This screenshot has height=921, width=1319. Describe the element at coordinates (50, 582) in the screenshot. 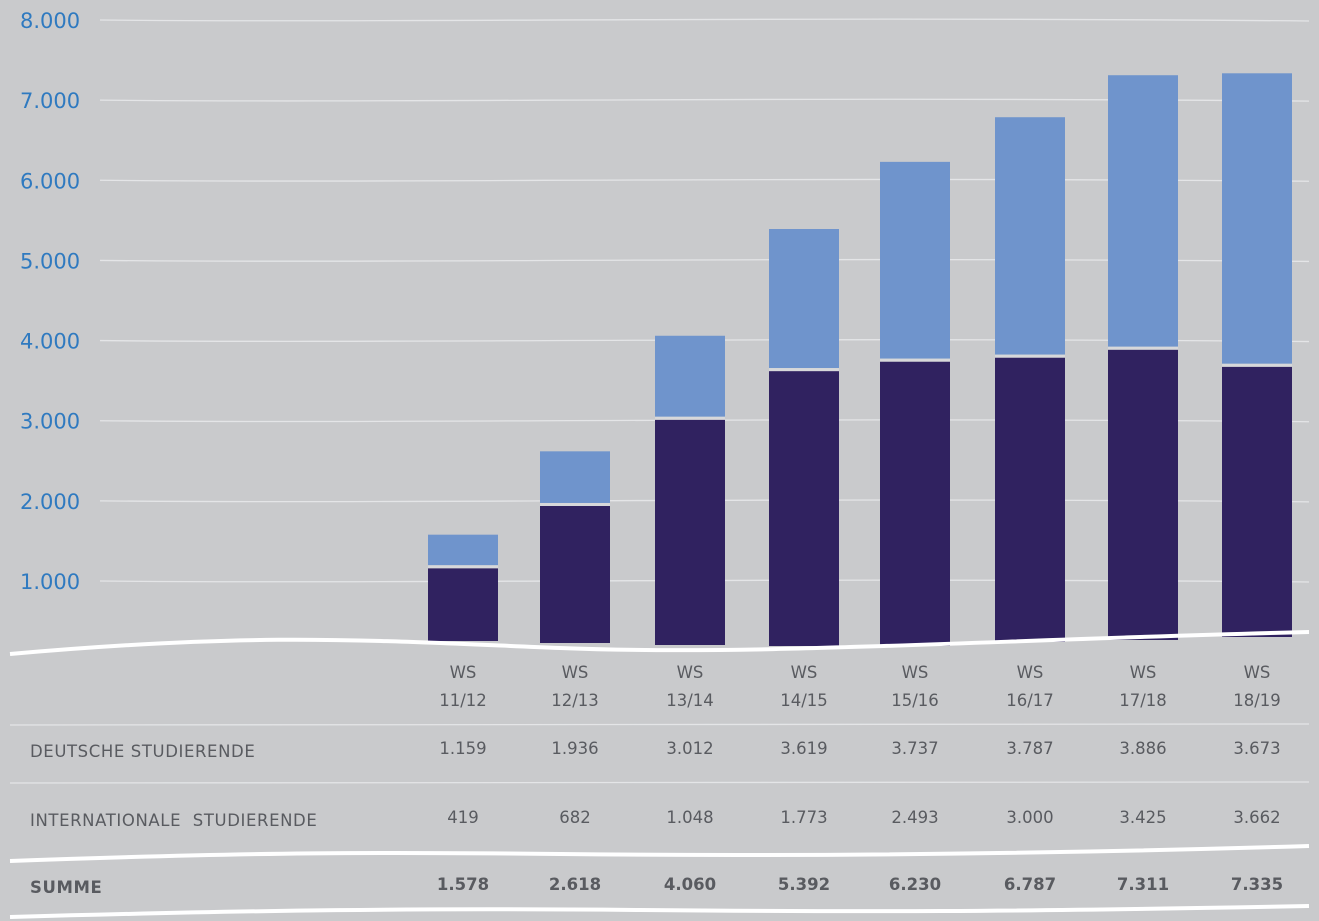

I see `y-tick-label: 1.000` at that location.